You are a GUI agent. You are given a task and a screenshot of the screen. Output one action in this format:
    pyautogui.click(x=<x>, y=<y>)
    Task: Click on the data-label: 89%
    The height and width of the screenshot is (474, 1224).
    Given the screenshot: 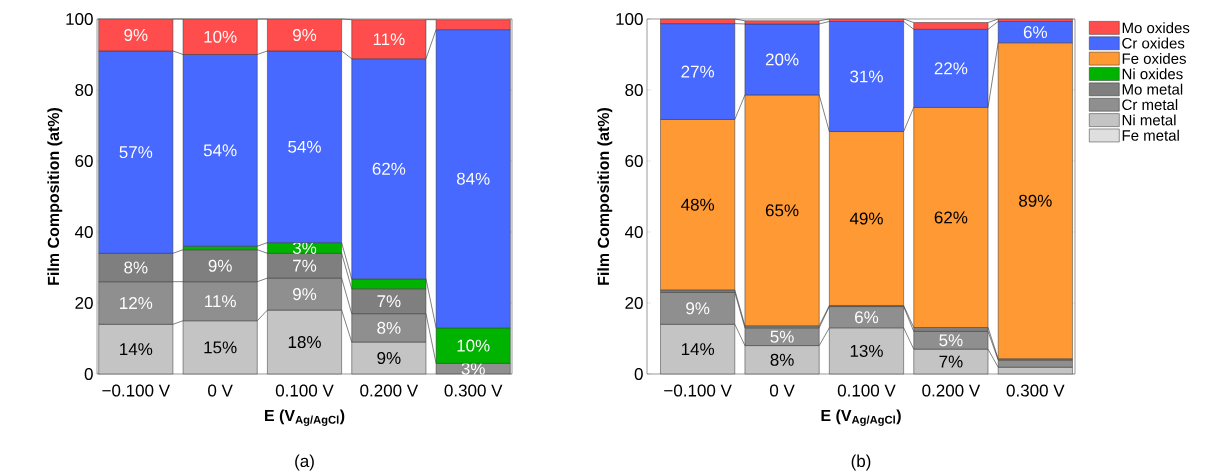 What is the action you would take?
    pyautogui.click(x=1035, y=200)
    